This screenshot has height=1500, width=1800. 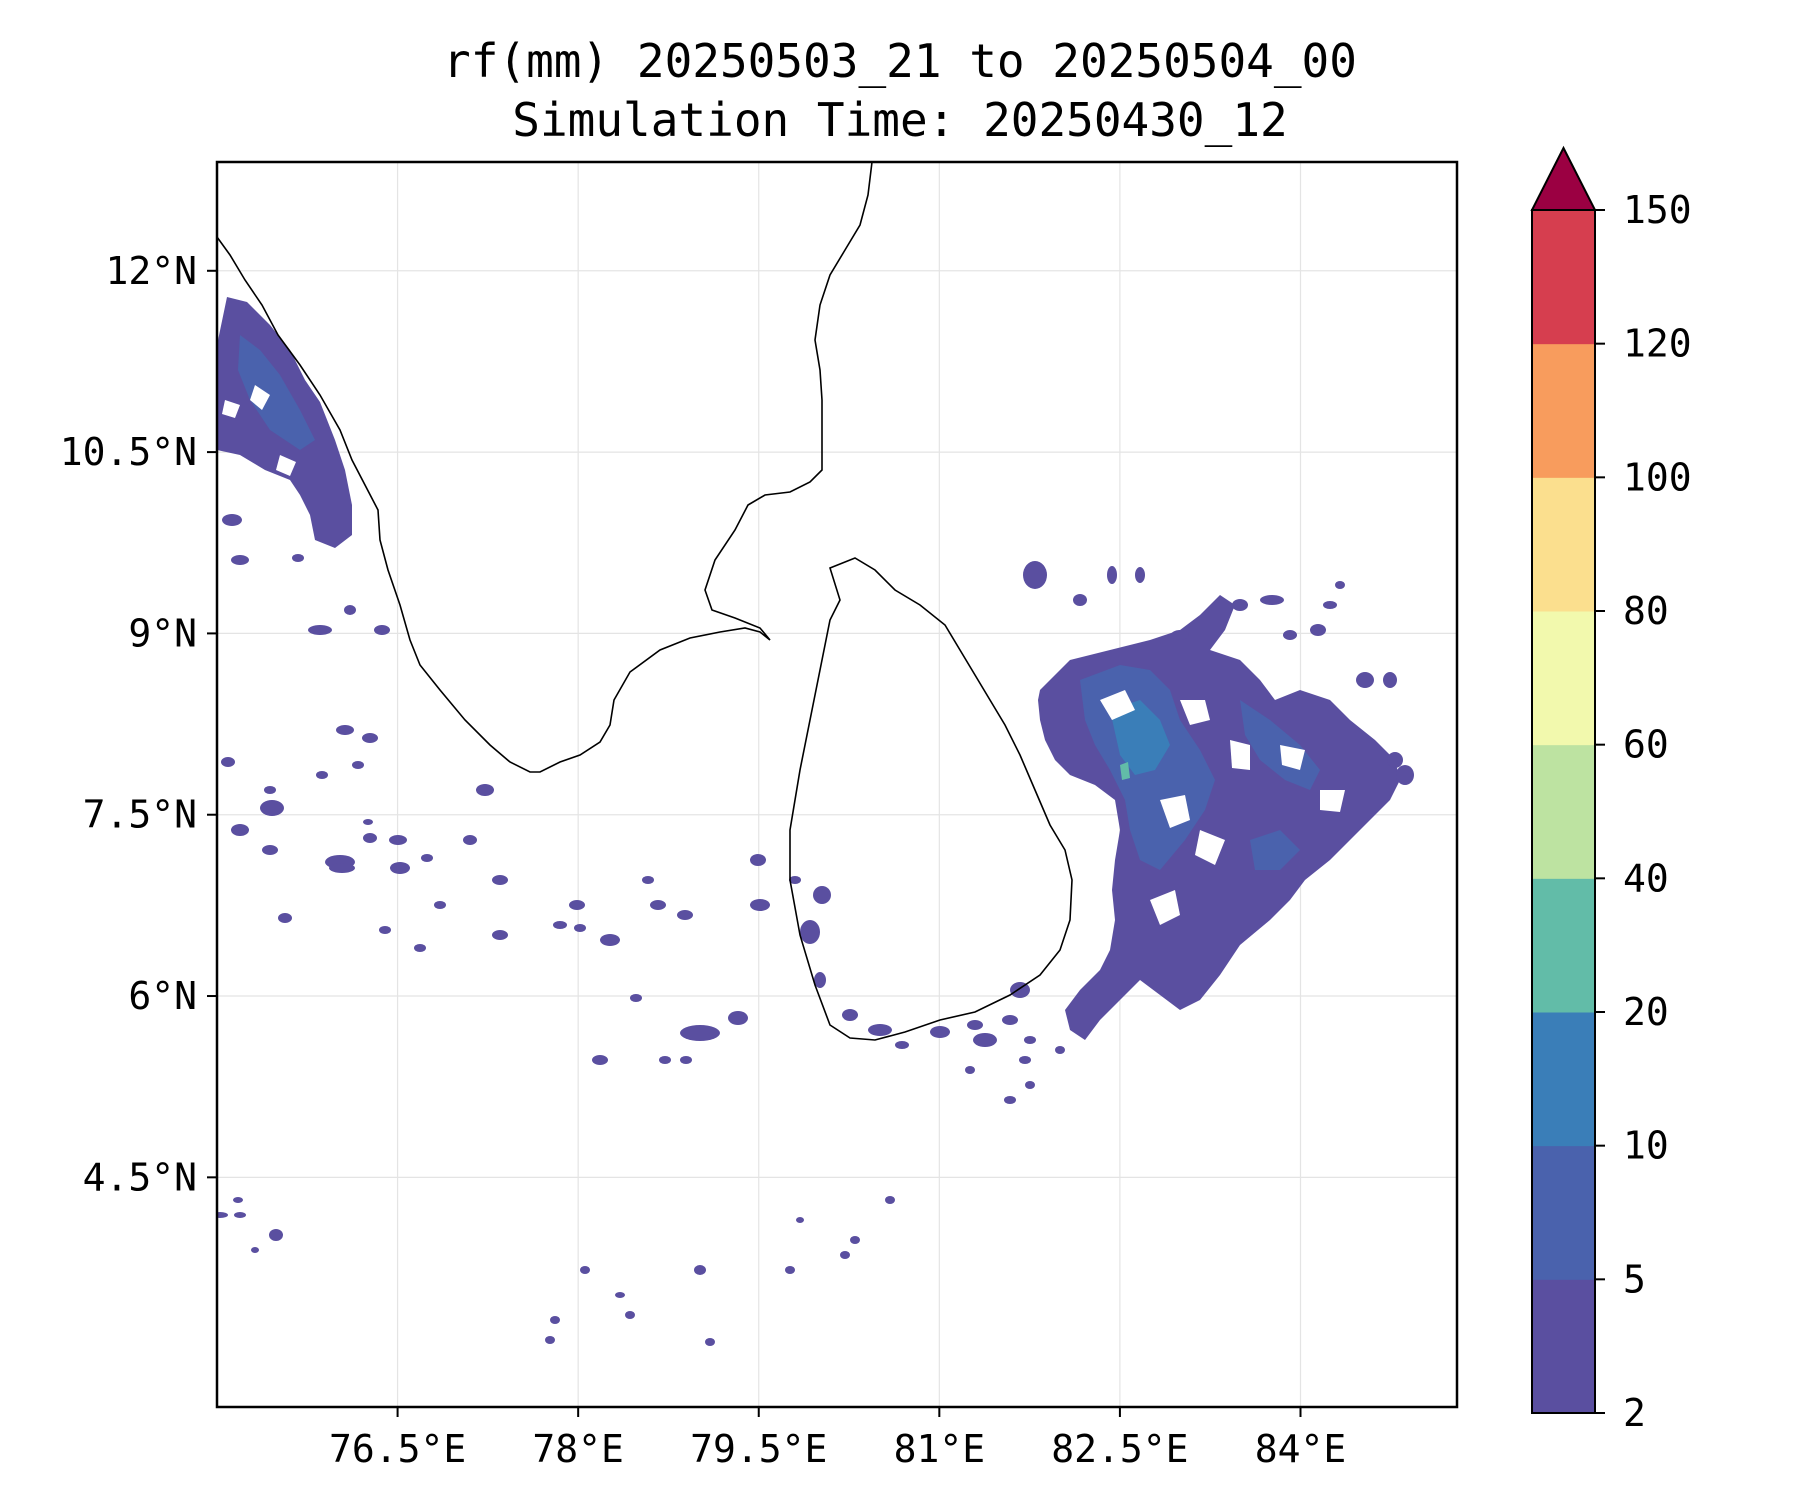 What do you see at coordinates (545, 467) in the screenshot?
I see `coastline-india` at bounding box center [545, 467].